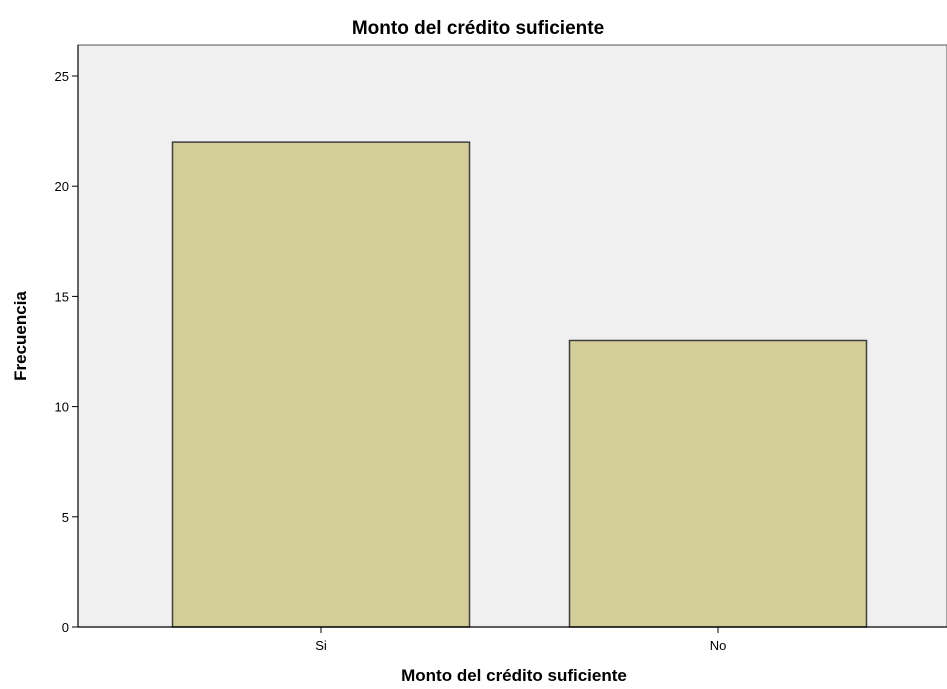 The height and width of the screenshot is (689, 947). I want to click on x-tick-label-si: Si, so click(321, 645).